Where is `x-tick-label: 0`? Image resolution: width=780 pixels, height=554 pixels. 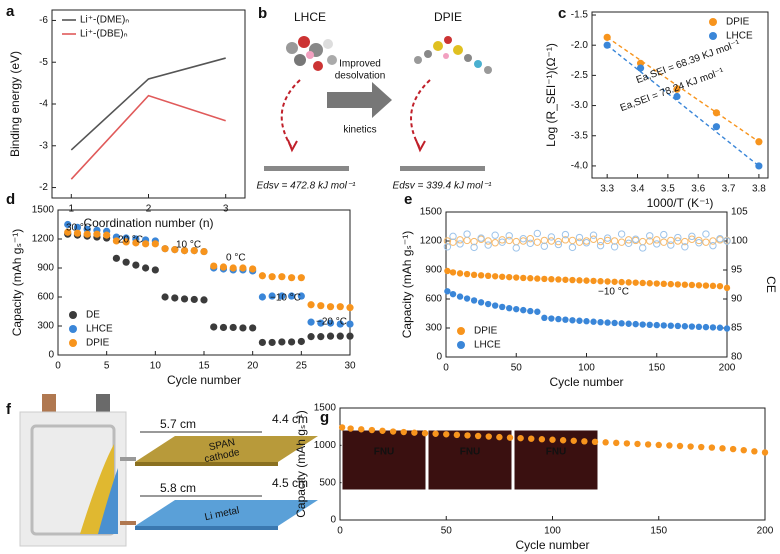 x-tick-label: 0 is located at coordinates (58, 366).